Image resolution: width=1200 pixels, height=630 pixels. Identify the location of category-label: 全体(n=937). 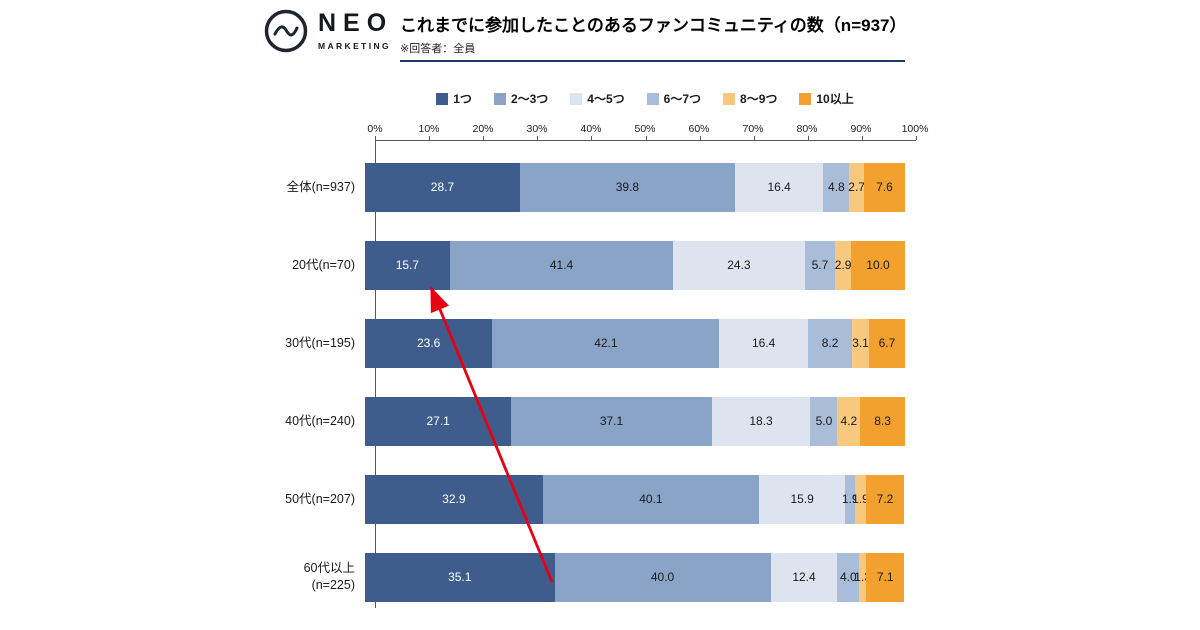
(320, 186).